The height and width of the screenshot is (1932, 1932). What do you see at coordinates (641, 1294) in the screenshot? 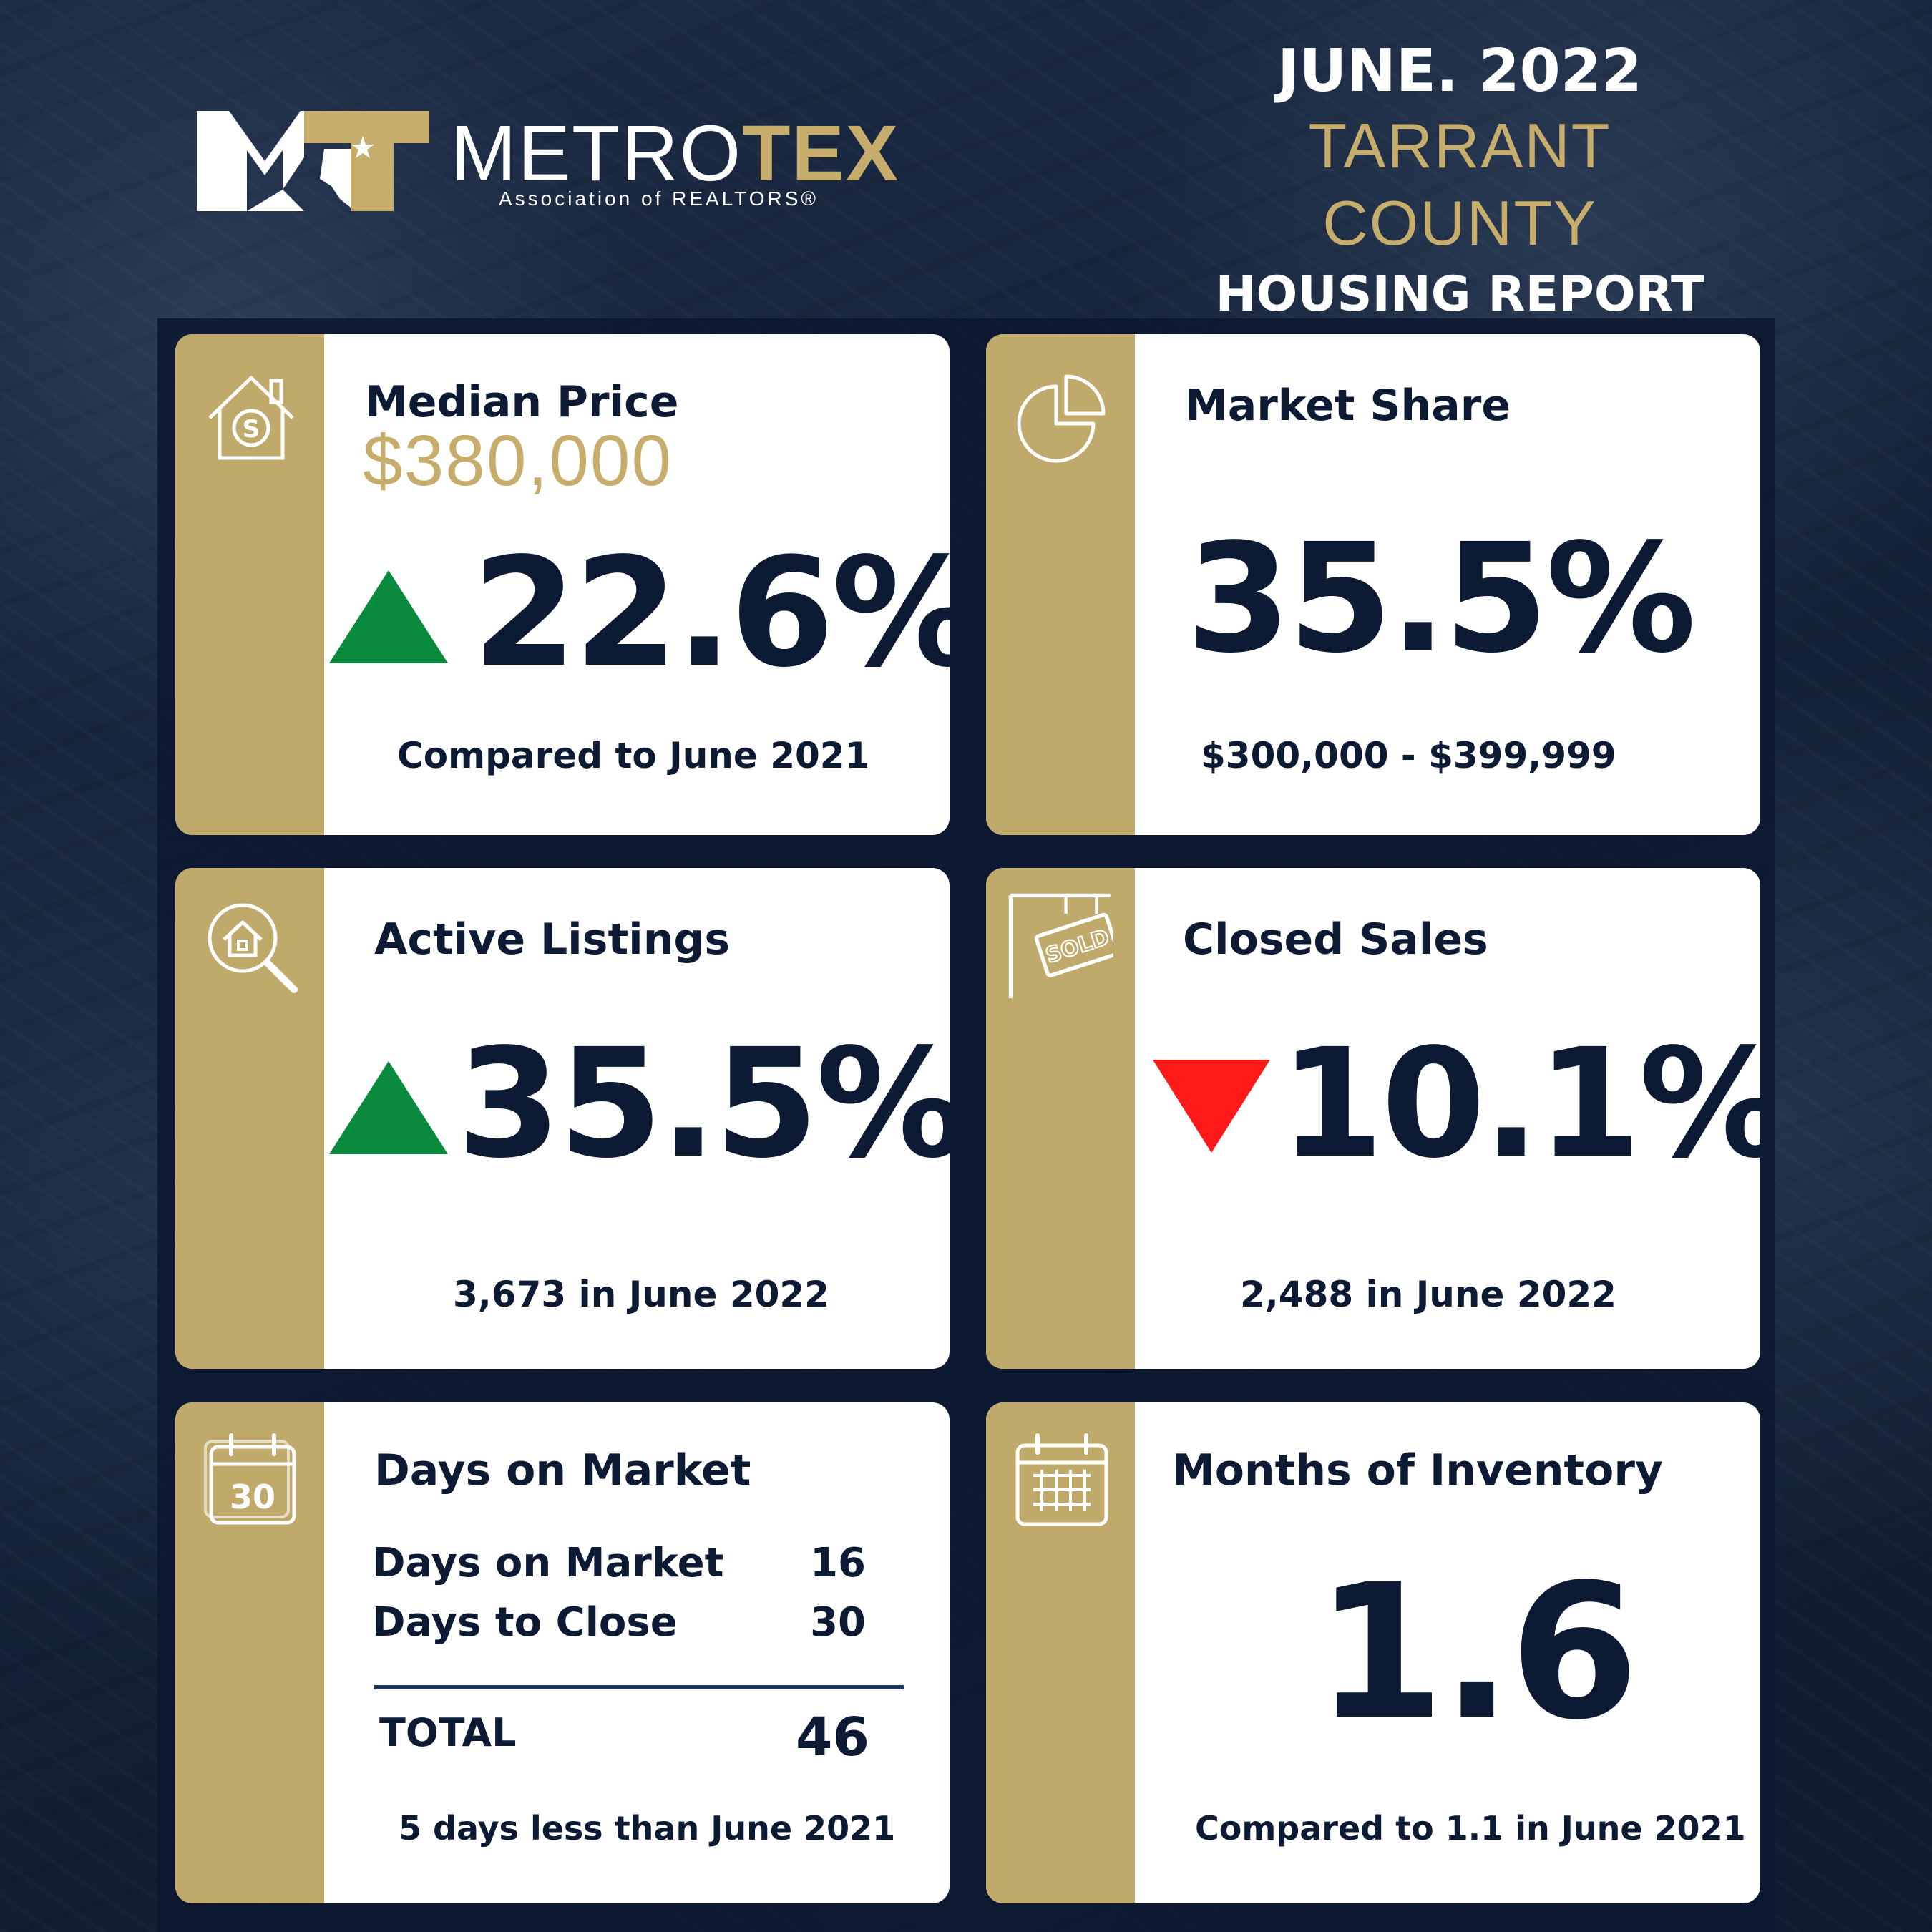
I see `active-listings-caption: 3,673 in June 2022` at bounding box center [641, 1294].